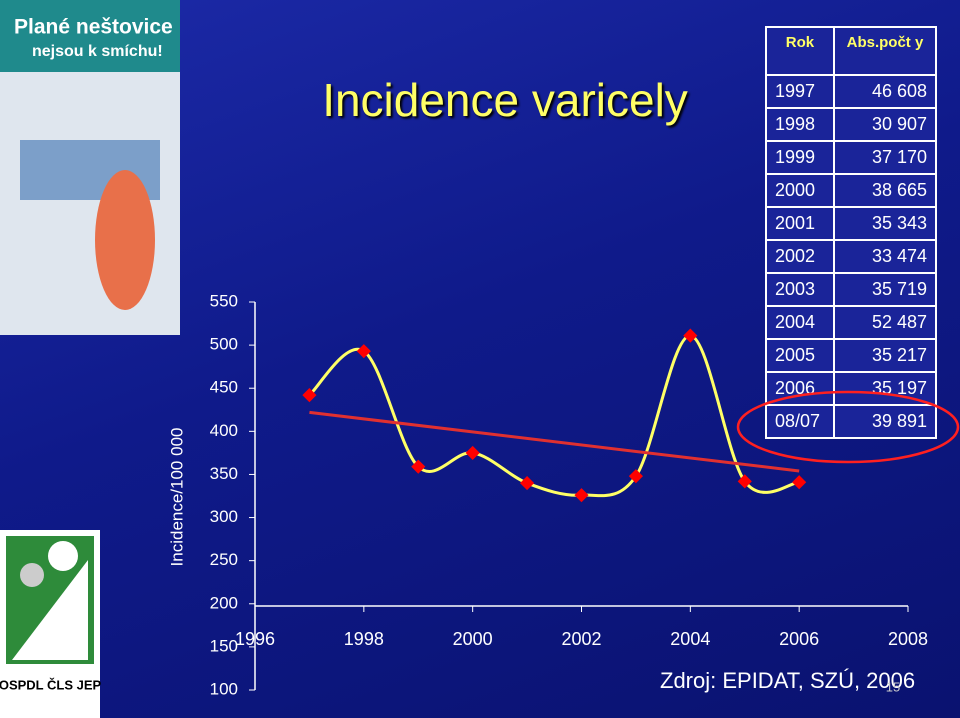 The height and width of the screenshot is (718, 960). Describe the element at coordinates (885, 388) in the screenshot. I see `cell: 35 197` at that location.